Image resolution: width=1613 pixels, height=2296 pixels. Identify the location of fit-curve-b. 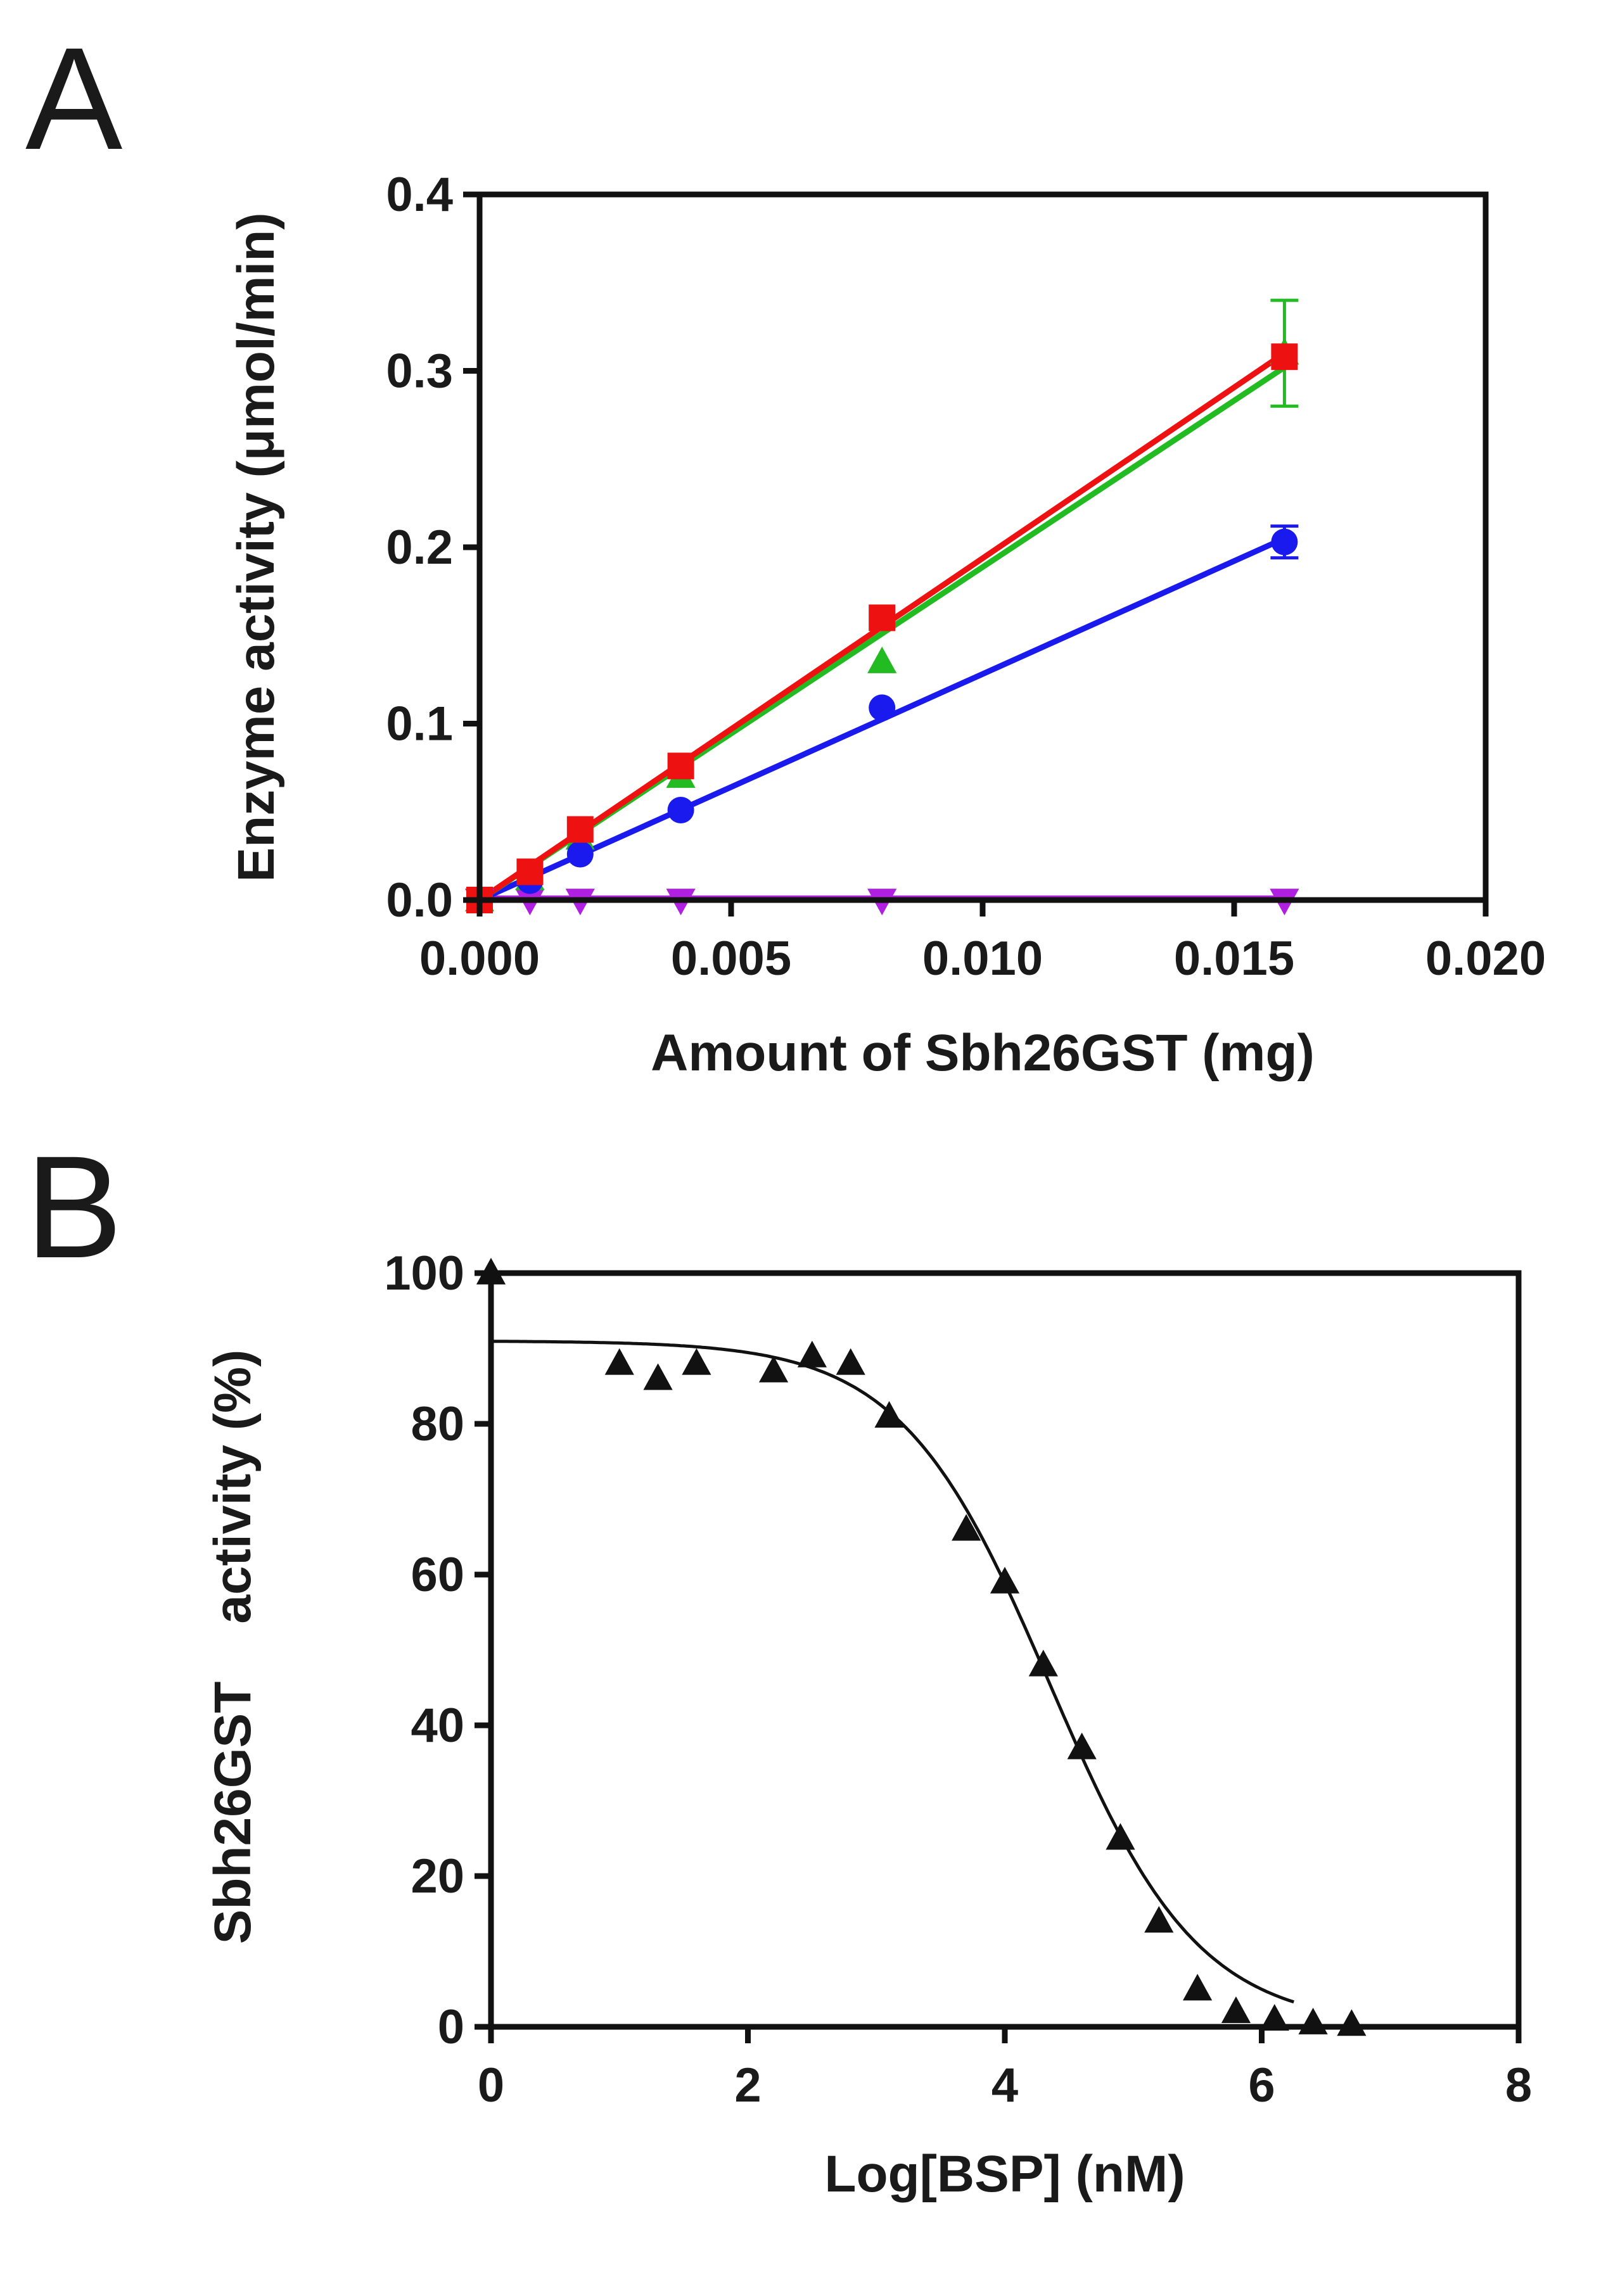
(893, 1672).